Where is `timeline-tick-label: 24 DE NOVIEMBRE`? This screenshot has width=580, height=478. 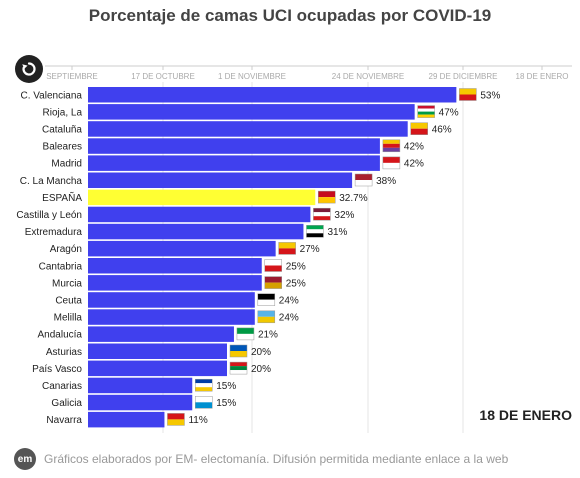
timeline-tick-label: 24 DE NOVIEMBRE is located at coordinates (368, 76).